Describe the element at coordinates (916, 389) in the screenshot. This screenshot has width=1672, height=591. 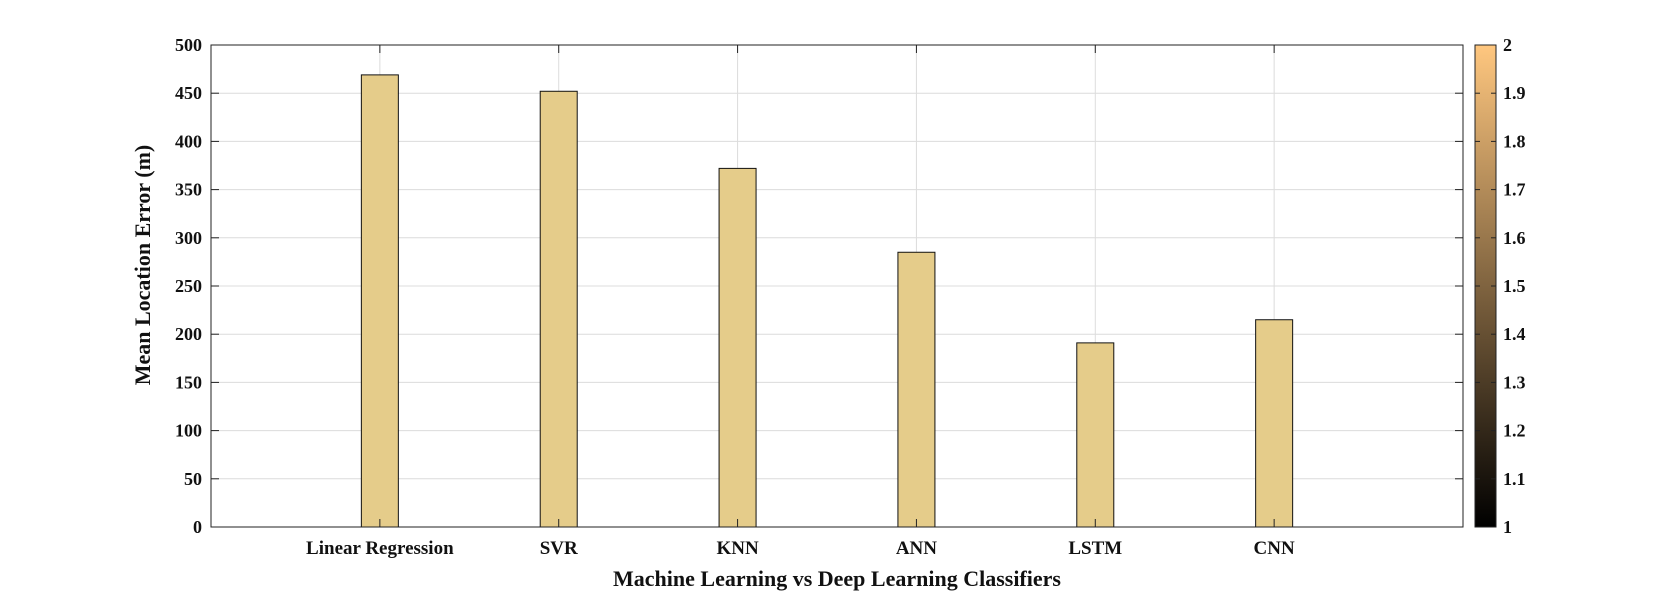
I see `bar-ann` at that location.